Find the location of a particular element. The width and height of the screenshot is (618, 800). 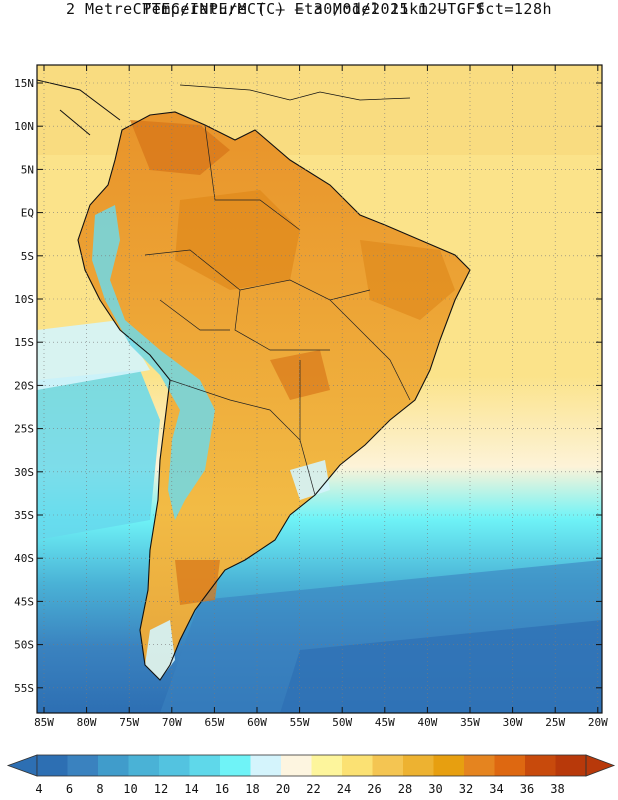

pacific-cool-zone is located at coordinates (98, 455).